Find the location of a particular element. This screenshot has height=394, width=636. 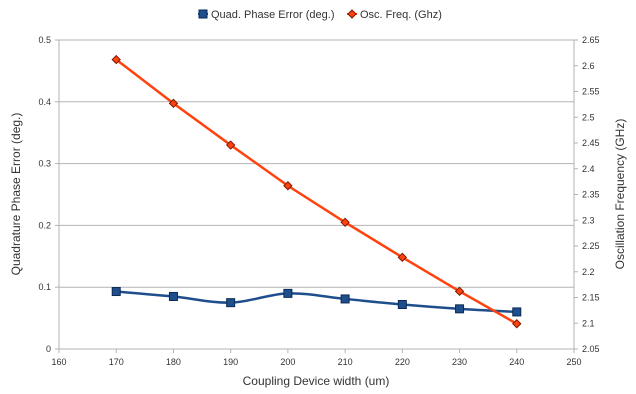

x-tick-labels: 160 170 180 190 200 210 220 230 240 250 is located at coordinates (316, 358).